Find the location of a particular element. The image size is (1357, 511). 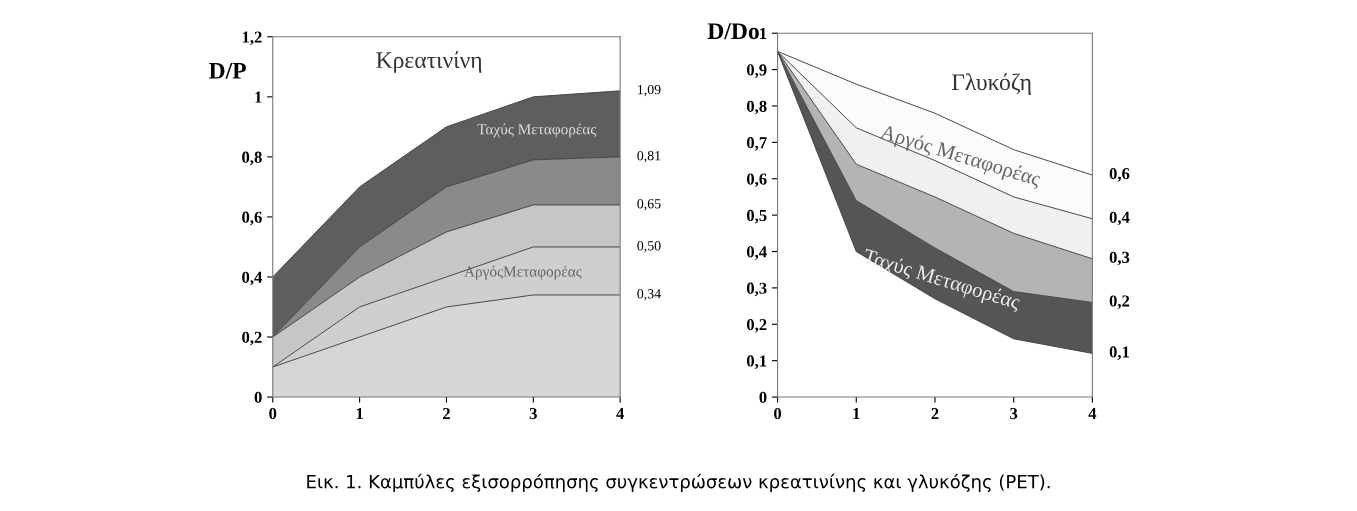

text: 0,34 is located at coordinates (649, 295).